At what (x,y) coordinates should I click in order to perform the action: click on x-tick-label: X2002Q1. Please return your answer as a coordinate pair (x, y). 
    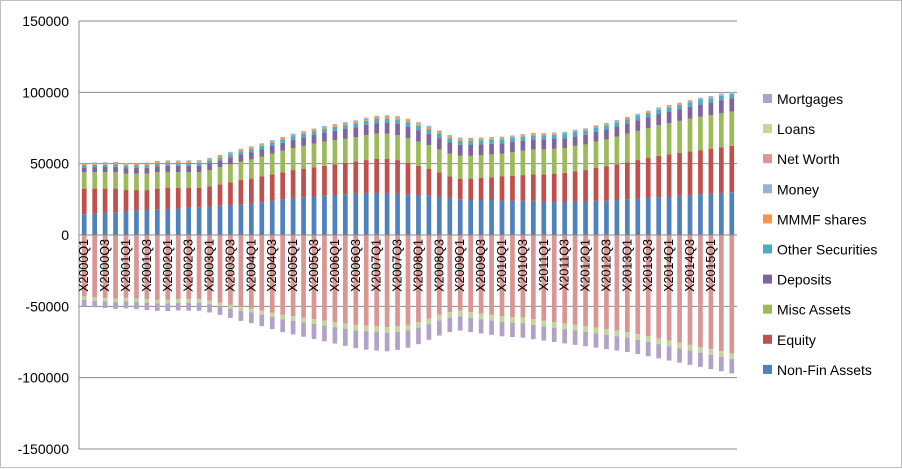
    Looking at the image, I should click on (168, 265).